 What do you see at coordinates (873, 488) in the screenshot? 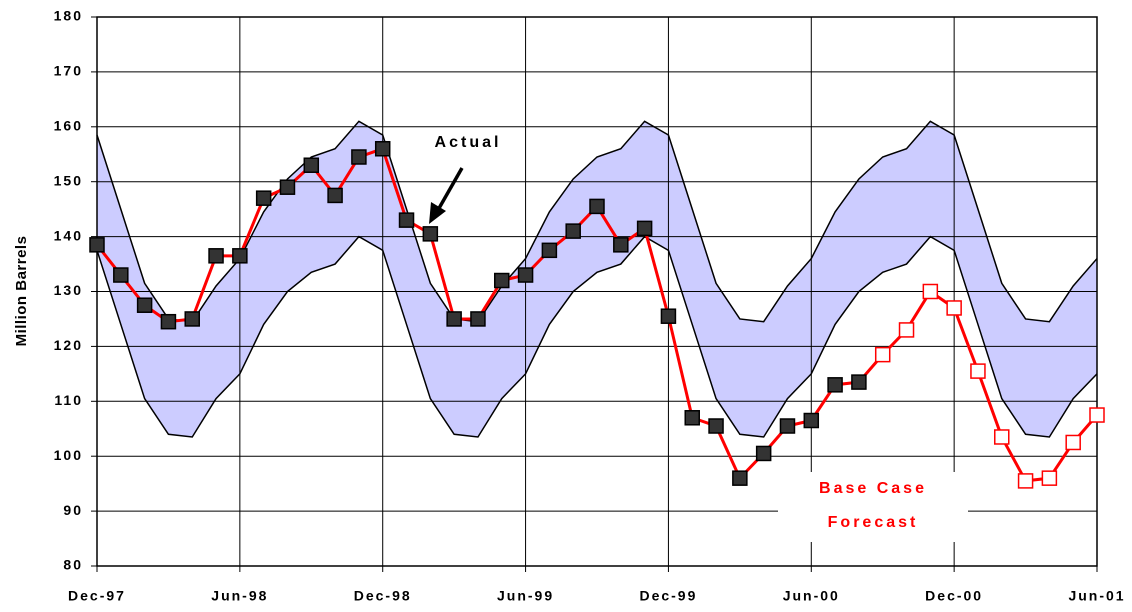
I see `annotation: Base Case` at bounding box center [873, 488].